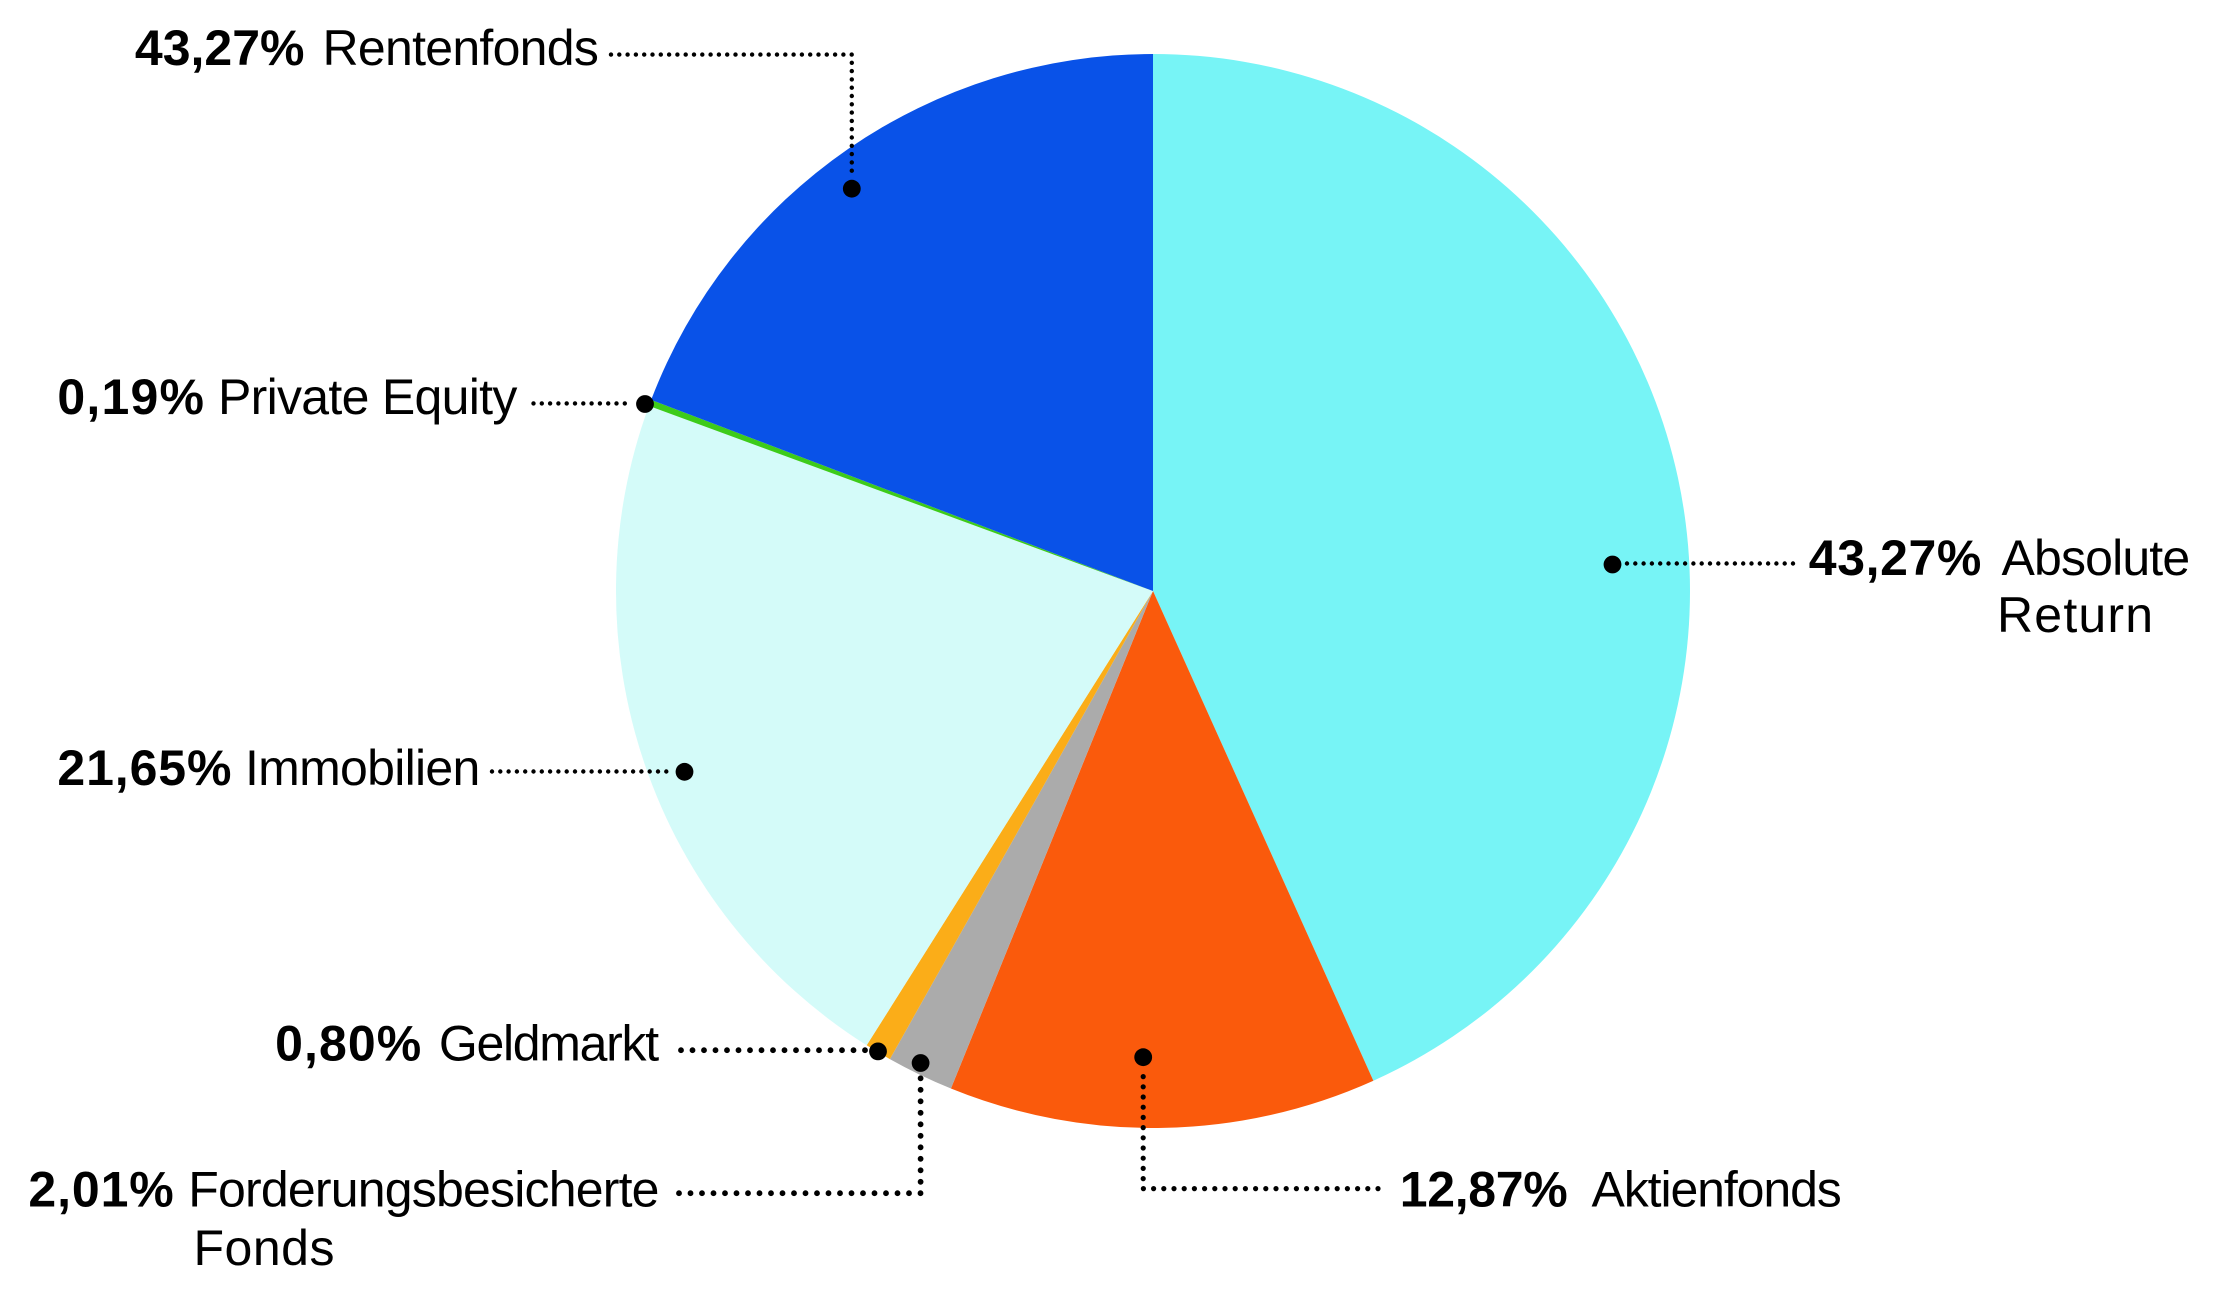  What do you see at coordinates (367, 397) in the screenshot?
I see `svg-text: Private Equity` at bounding box center [367, 397].